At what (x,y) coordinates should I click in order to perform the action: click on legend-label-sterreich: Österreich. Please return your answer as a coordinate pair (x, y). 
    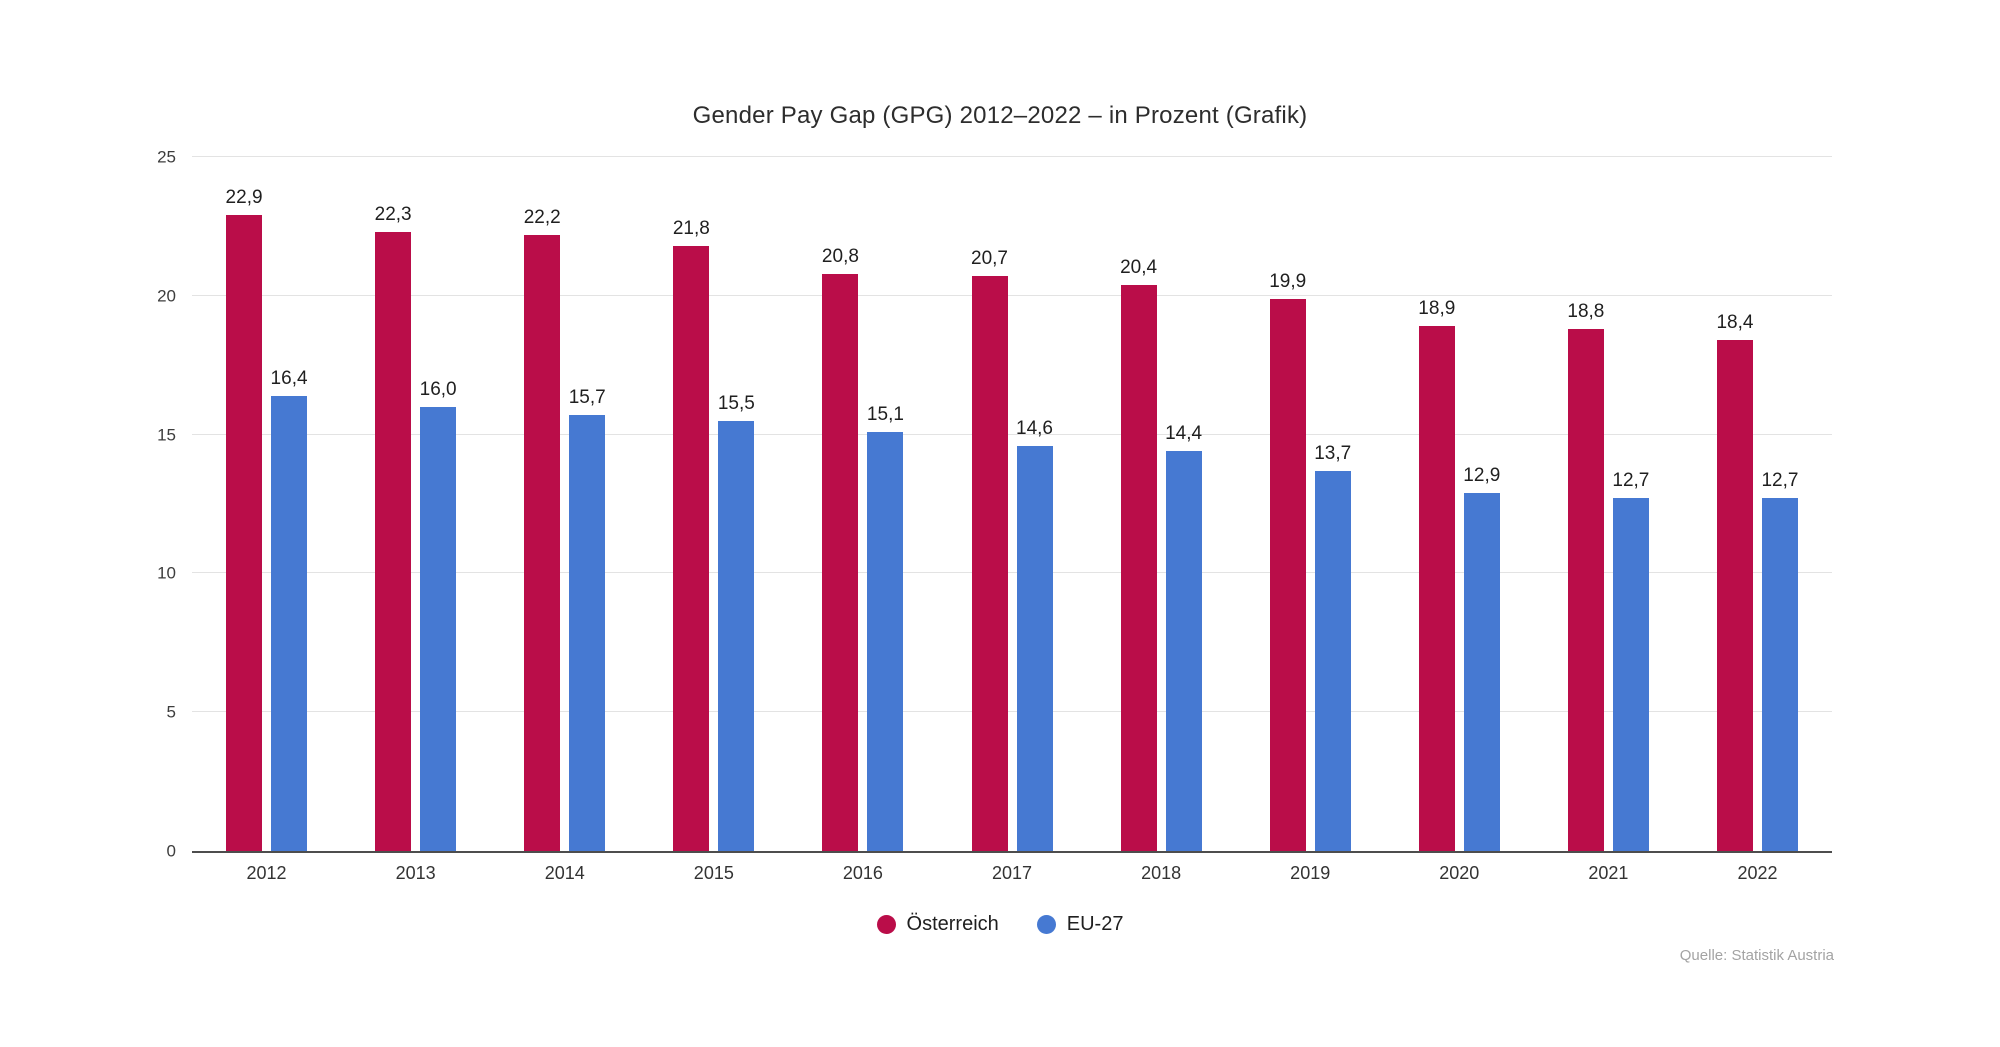
    Looking at the image, I should click on (952, 924).